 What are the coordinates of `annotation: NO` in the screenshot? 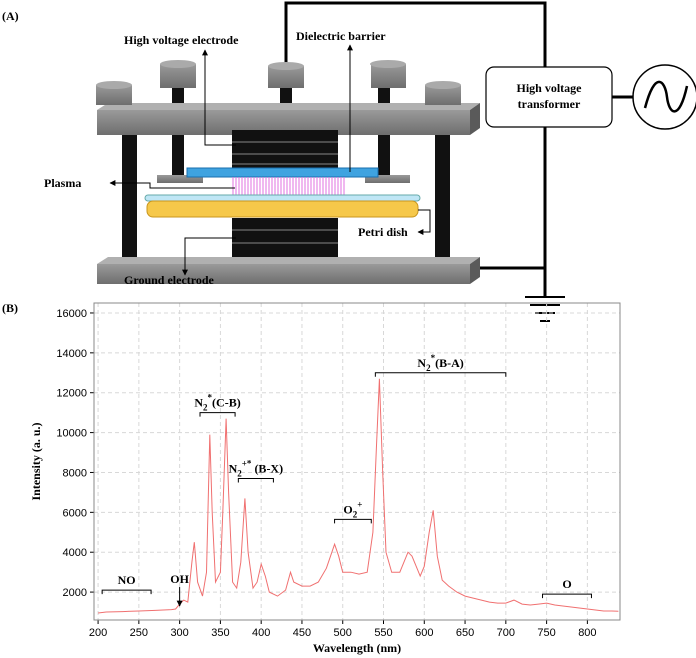 It's located at (127, 580).